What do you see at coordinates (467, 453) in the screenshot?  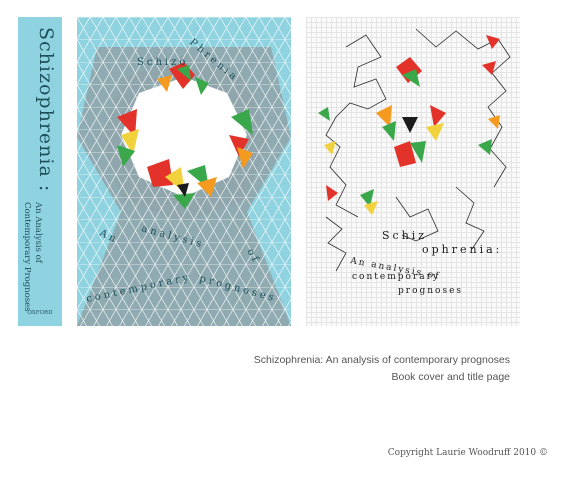 I see `copyright-notice: Copyright Laurie Woodruff 2010 ©` at bounding box center [467, 453].